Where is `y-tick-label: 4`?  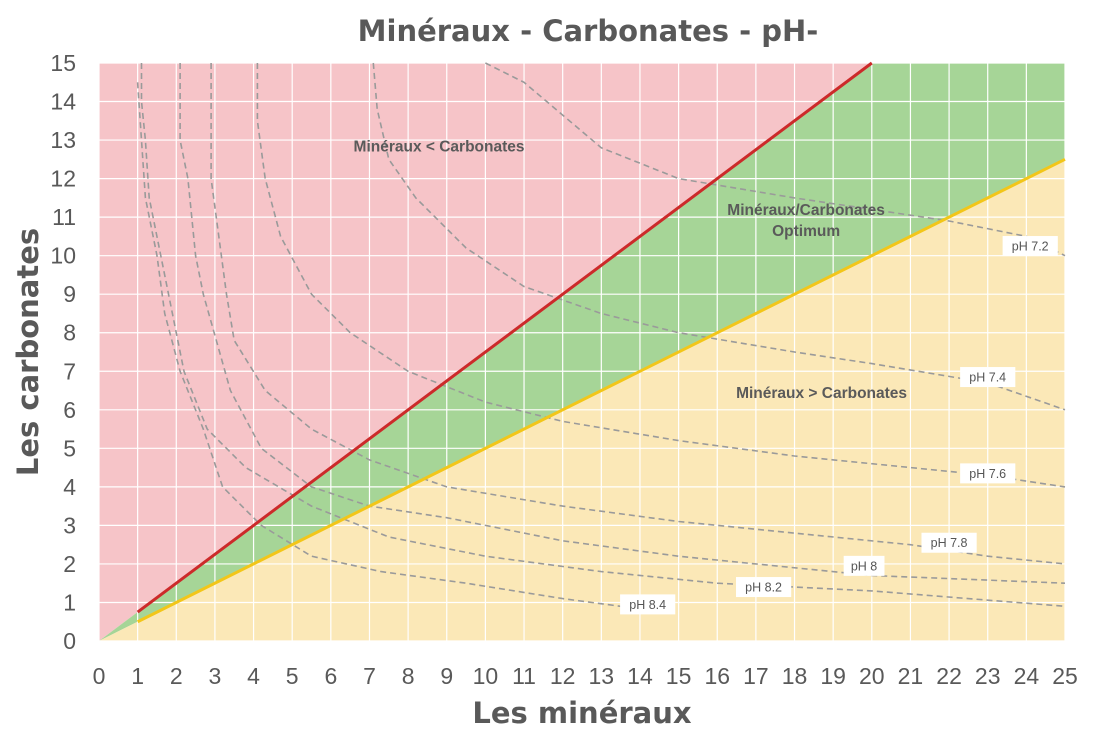
y-tick-label: 4 is located at coordinates (69, 487).